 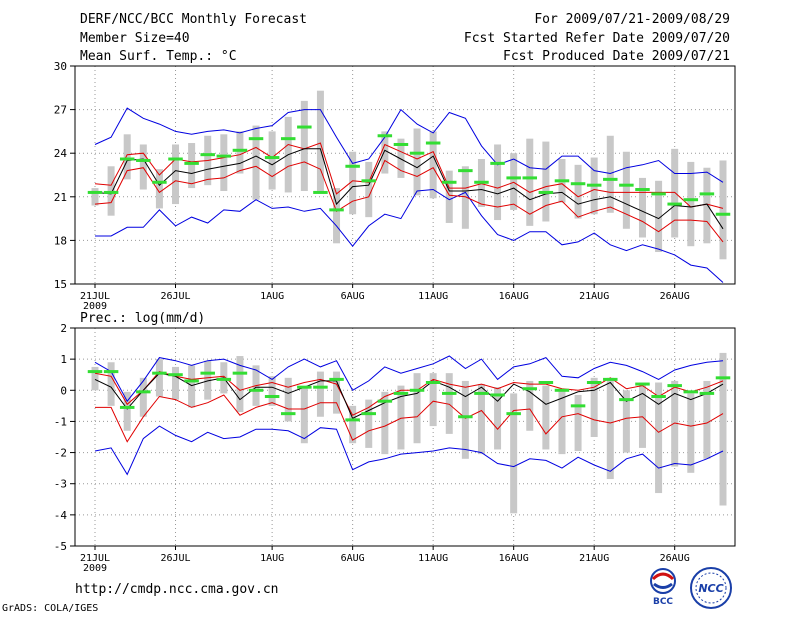 What do you see at coordinates (177, 589) in the screenshot?
I see `source-url: http://cmdp.ncc.cma.gov.cn` at bounding box center [177, 589].